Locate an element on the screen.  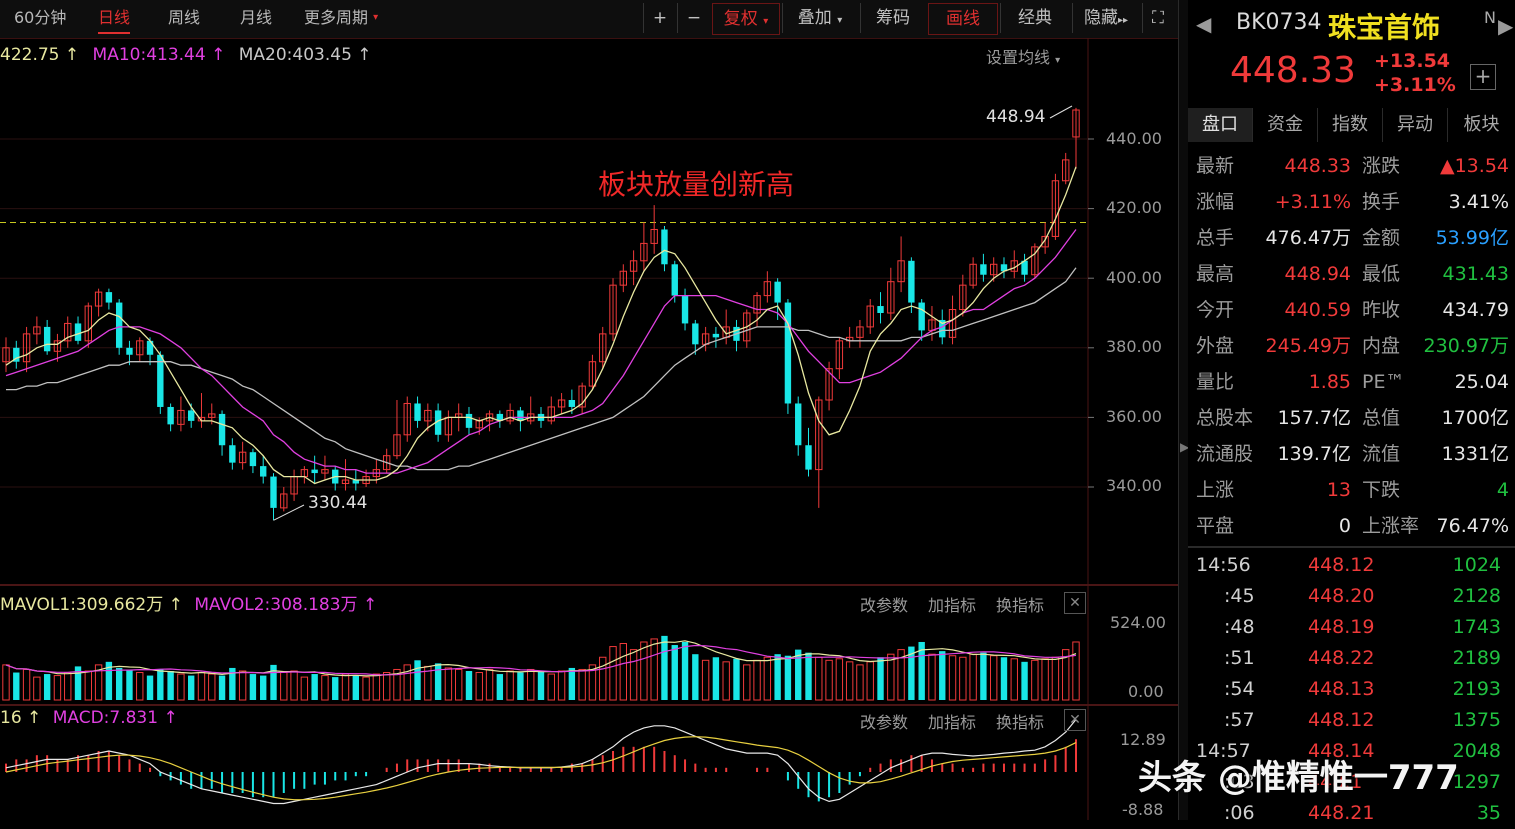
collapse-handle-icon: ▶ is located at coordinates (1185, 447).